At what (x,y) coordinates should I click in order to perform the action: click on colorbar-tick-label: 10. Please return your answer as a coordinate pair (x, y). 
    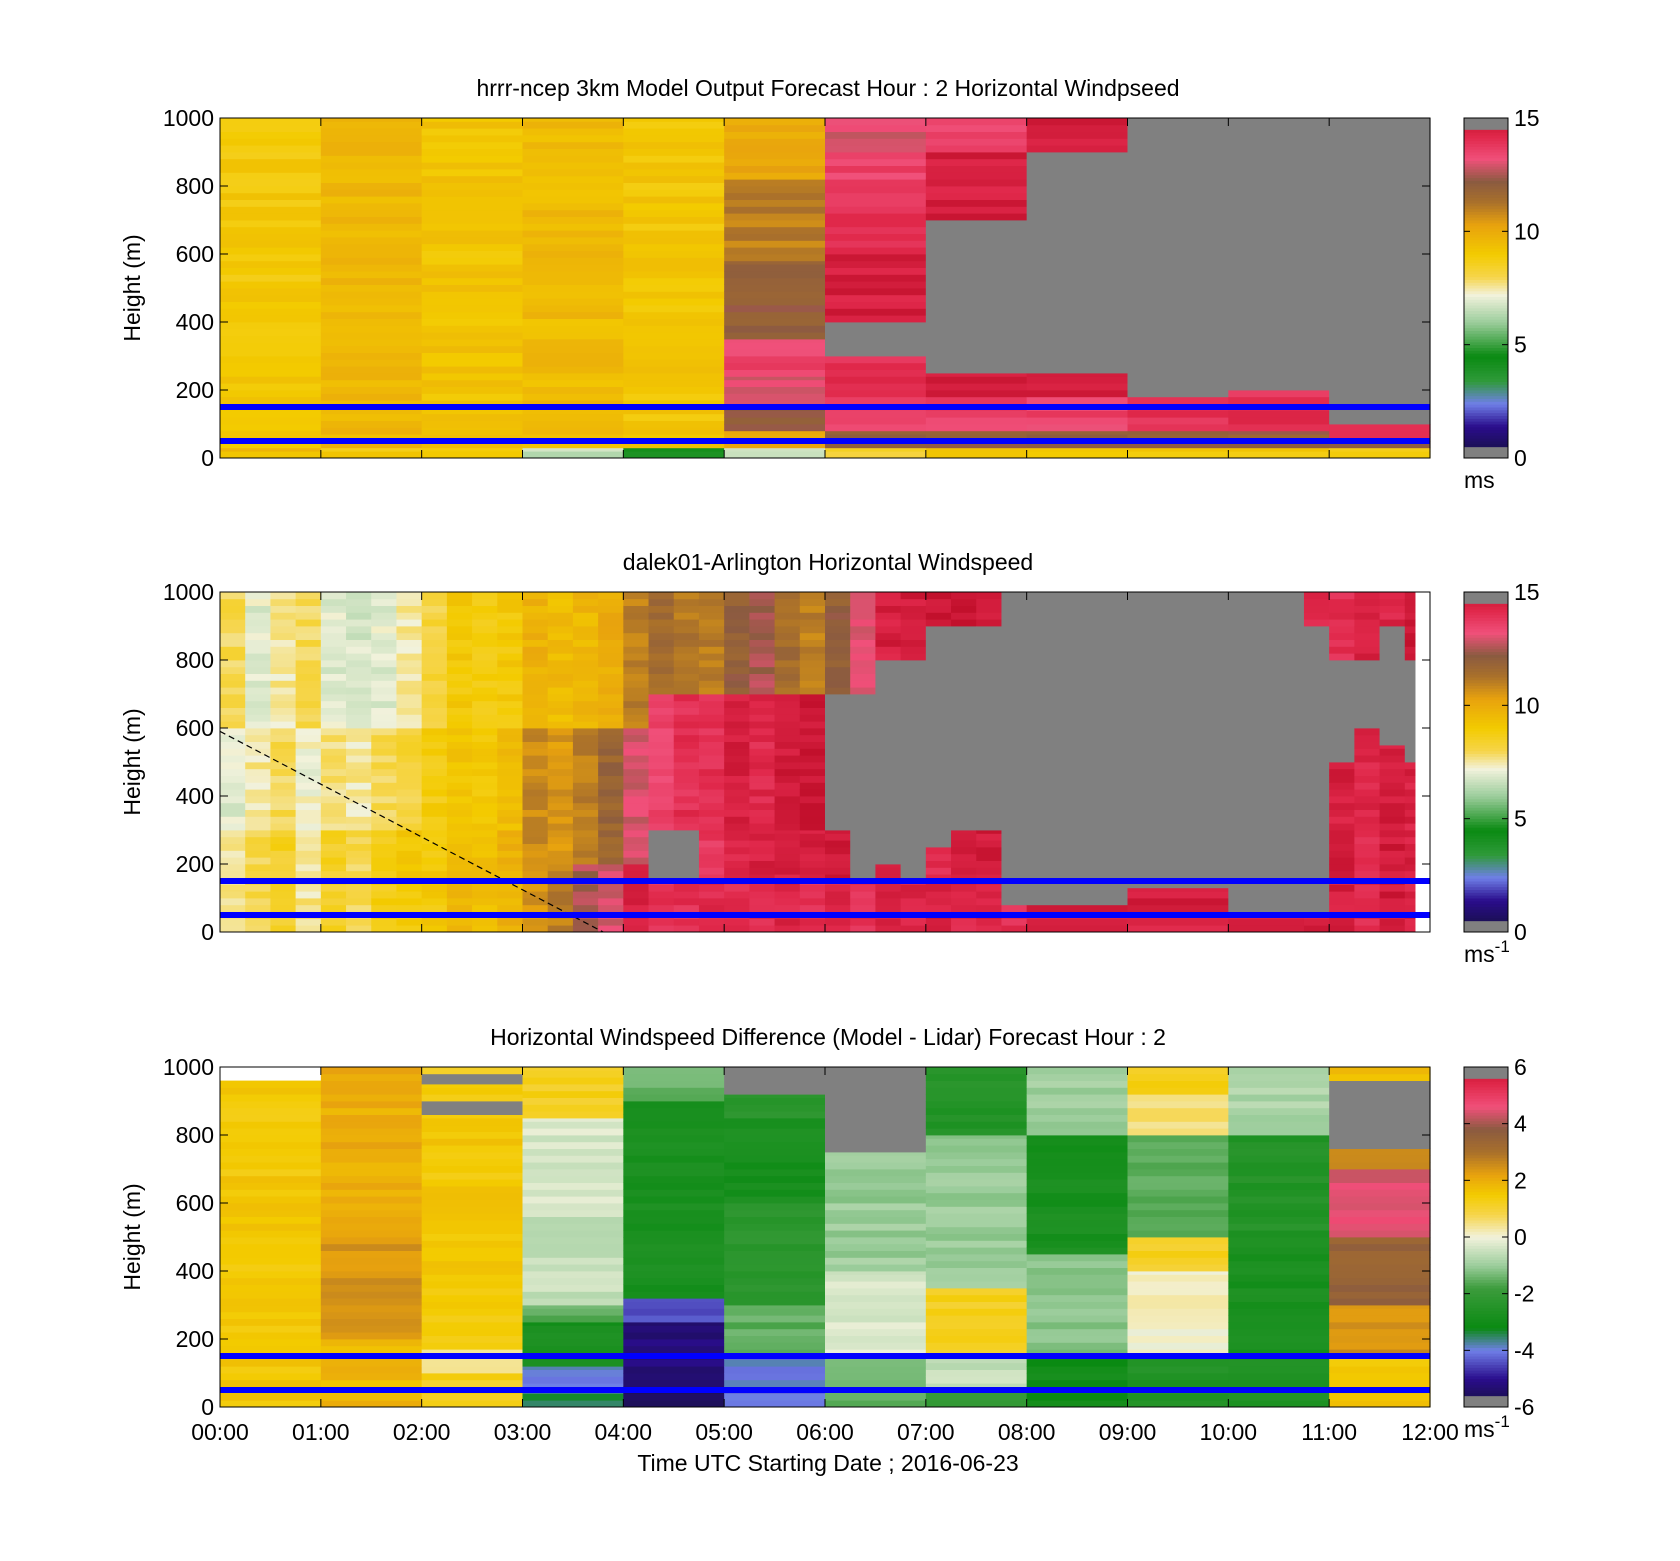
    Looking at the image, I should click on (1527, 231).